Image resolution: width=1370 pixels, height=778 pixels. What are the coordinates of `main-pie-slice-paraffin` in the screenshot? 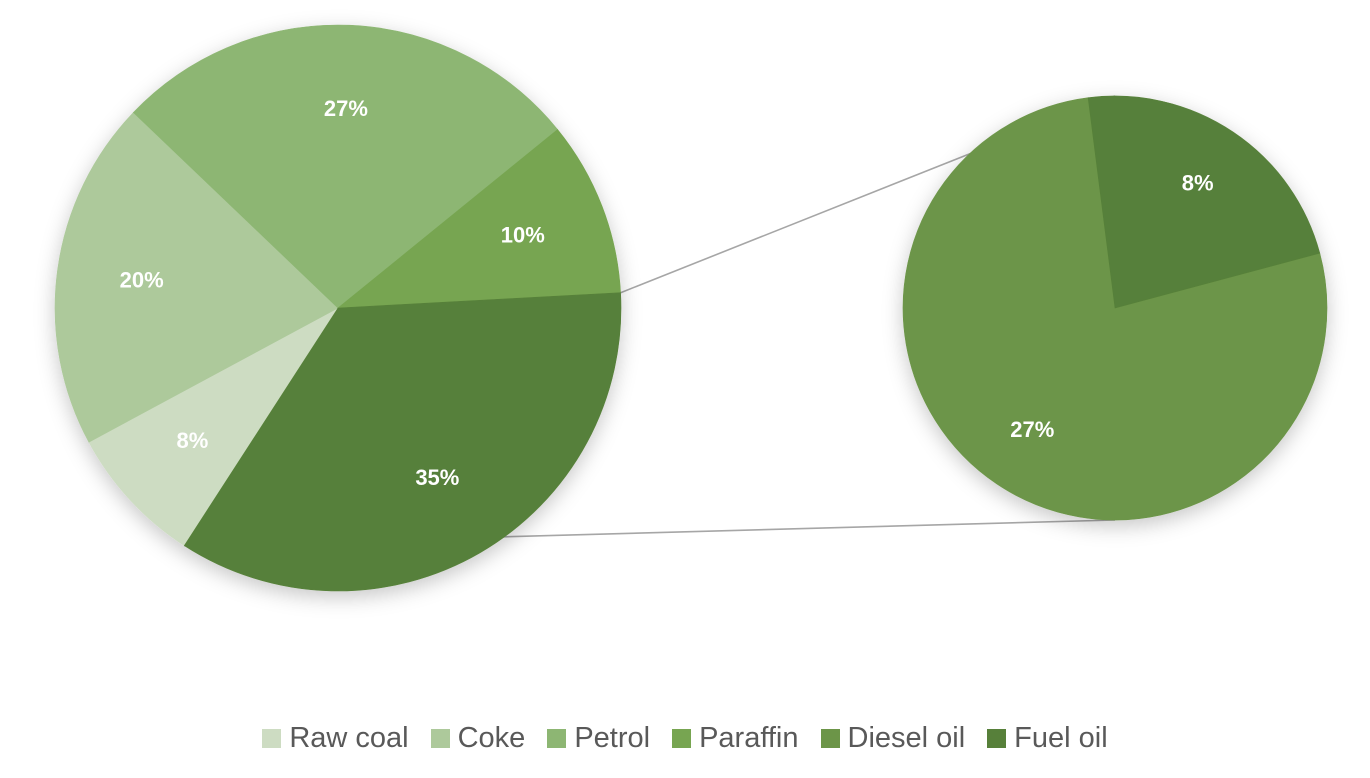 It's located at (479, 219).